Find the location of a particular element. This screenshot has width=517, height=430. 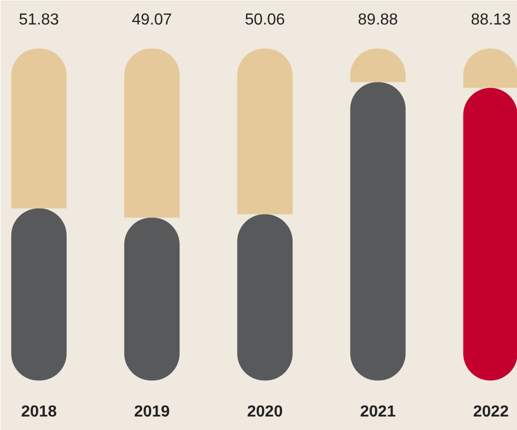

x-tick-label: 2019 is located at coordinates (152, 412).